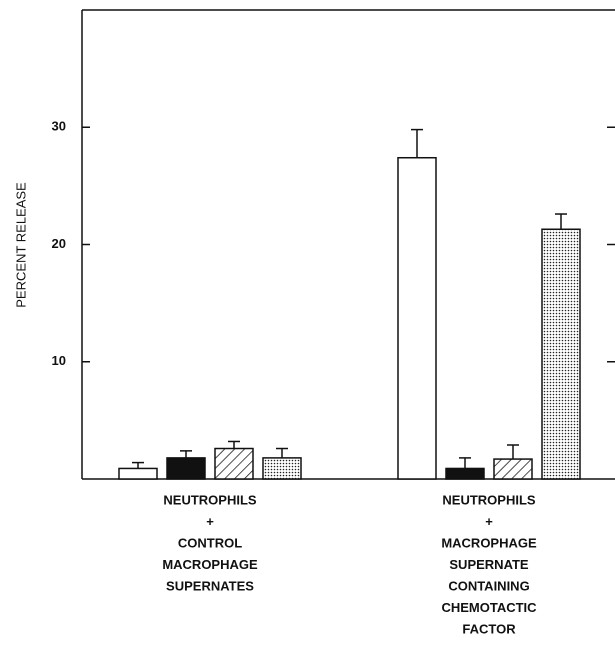 Image resolution: width=615 pixels, height=648 pixels. I want to click on x-tick-label: CHEMOTACTIC, so click(489, 607).